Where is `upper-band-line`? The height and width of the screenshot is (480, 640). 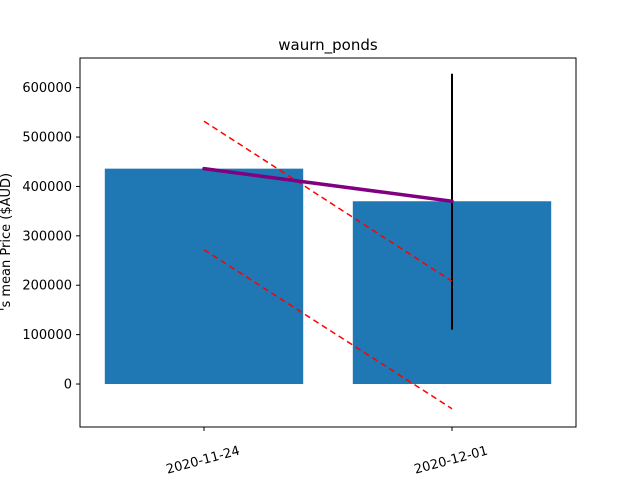 upper-band-line is located at coordinates (328, 201).